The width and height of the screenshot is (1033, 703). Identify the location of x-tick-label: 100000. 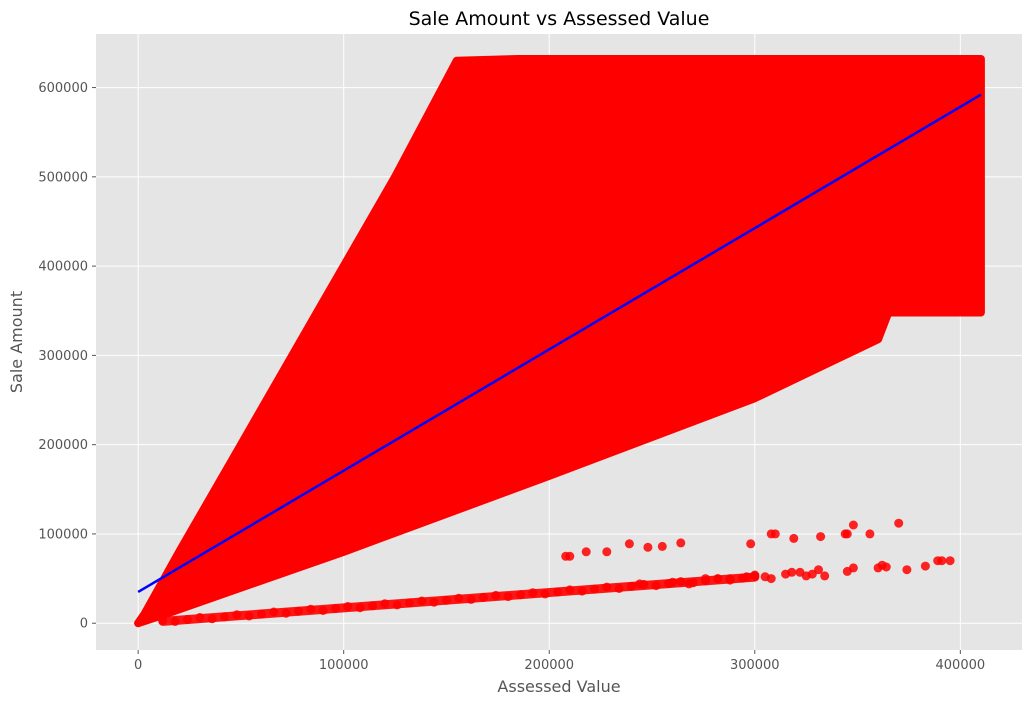
(344, 665).